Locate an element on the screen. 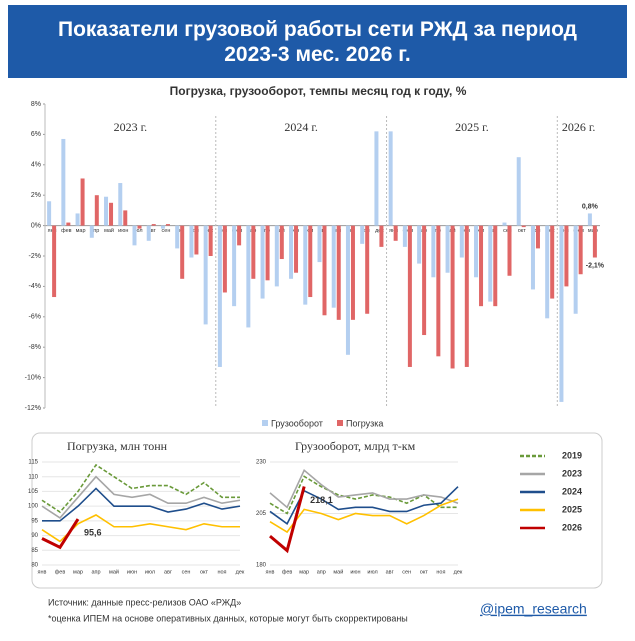 Image resolution: width=635 pixels, height=641 pixels. year-label: 2026 г. is located at coordinates (579, 127).